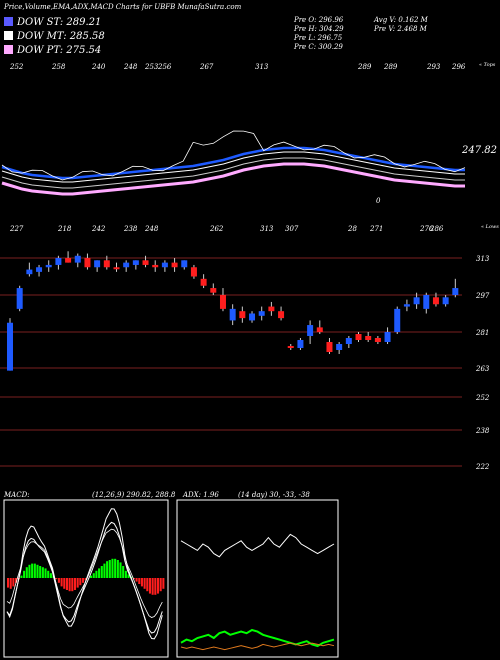 Image resolution: width=500 pixels, height=660 pixels. I want to click on top-tick-label: 267, so click(206, 67).